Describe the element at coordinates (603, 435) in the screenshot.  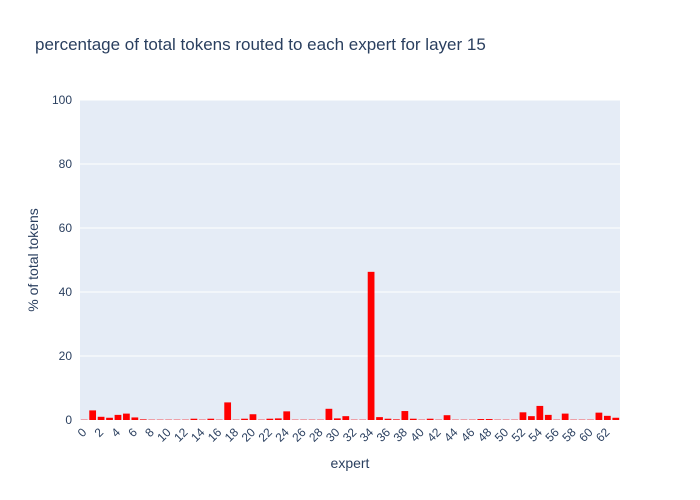
I see `x-tick-label: 62` at that location.